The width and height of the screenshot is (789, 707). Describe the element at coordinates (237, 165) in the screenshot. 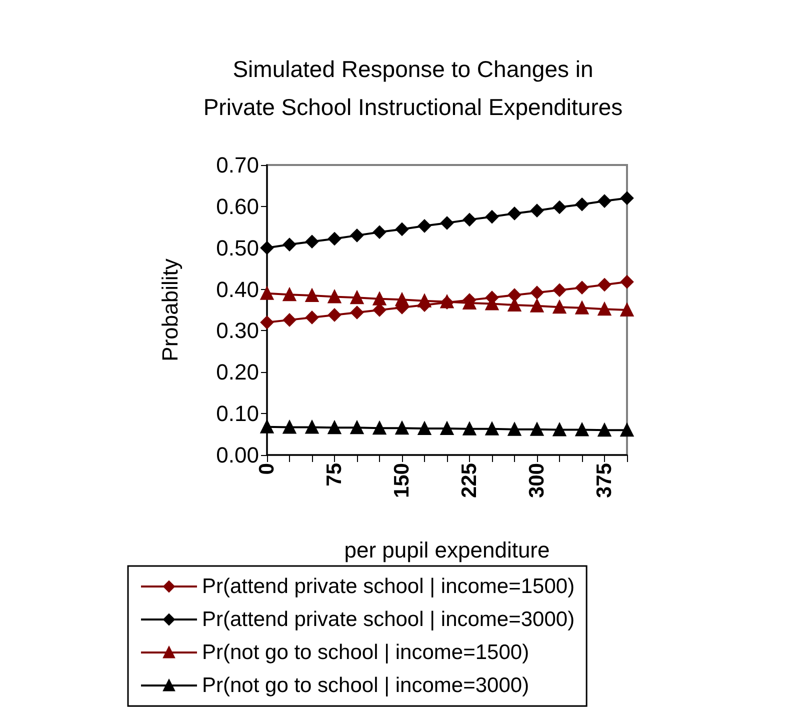

I see `y-tick-label: 0.70` at that location.